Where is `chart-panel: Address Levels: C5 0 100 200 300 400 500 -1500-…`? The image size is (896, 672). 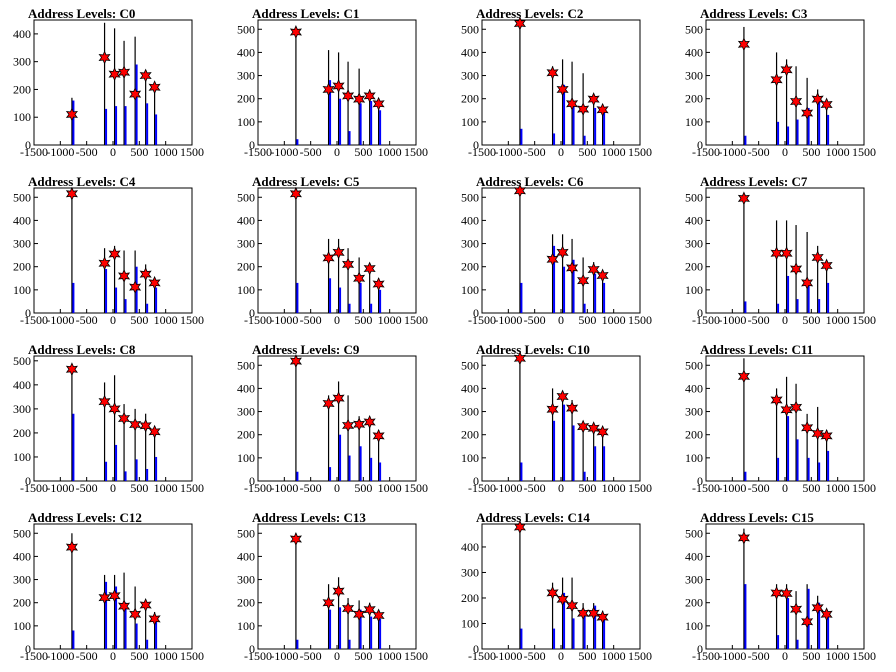 chart-panel: Address Levels: C5 0 100 200 300 400 500 -1500-… is located at coordinates (336, 252).